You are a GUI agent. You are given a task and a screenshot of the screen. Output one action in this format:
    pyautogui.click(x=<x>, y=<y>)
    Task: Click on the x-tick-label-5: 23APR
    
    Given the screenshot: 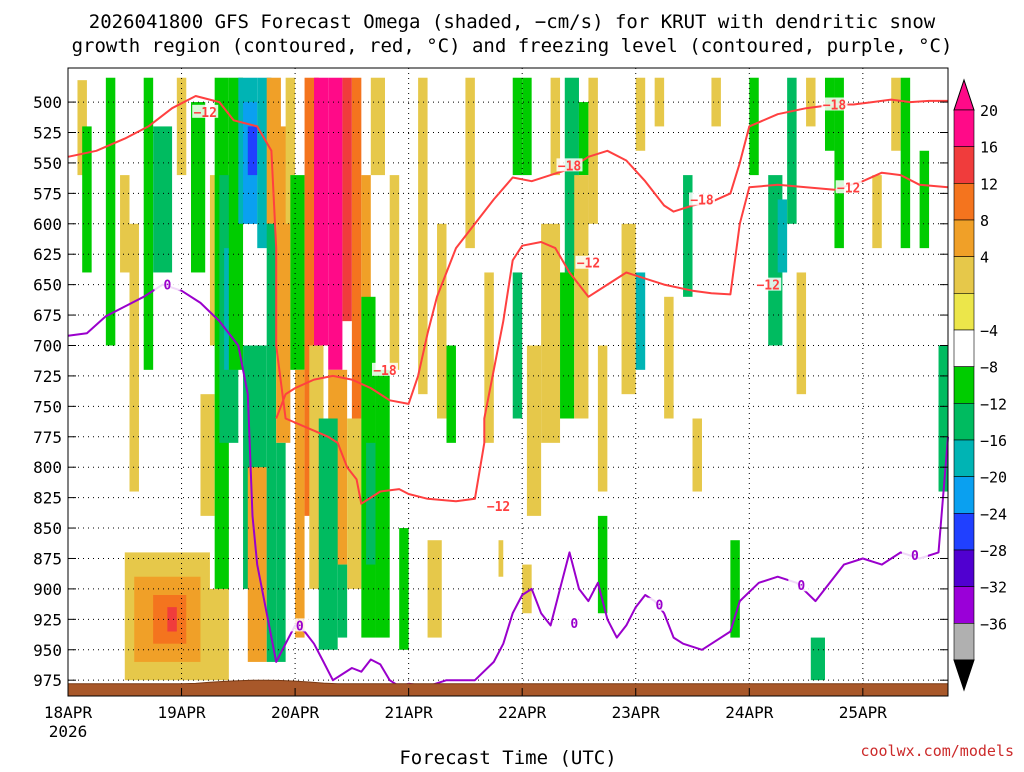 What is the action you would take?
    pyautogui.click(x=636, y=712)
    